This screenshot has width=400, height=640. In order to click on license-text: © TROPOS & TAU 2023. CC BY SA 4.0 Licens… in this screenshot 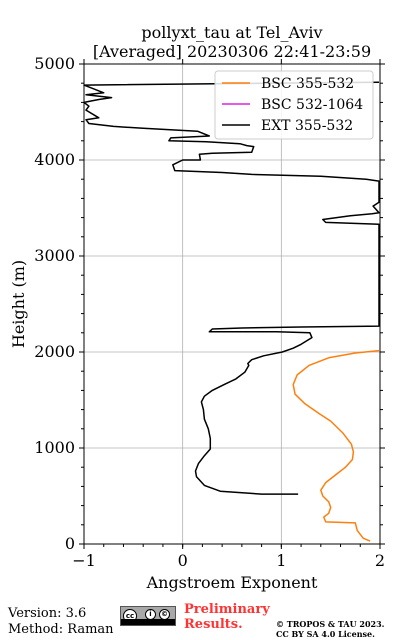, I will do `click(330, 629)`.